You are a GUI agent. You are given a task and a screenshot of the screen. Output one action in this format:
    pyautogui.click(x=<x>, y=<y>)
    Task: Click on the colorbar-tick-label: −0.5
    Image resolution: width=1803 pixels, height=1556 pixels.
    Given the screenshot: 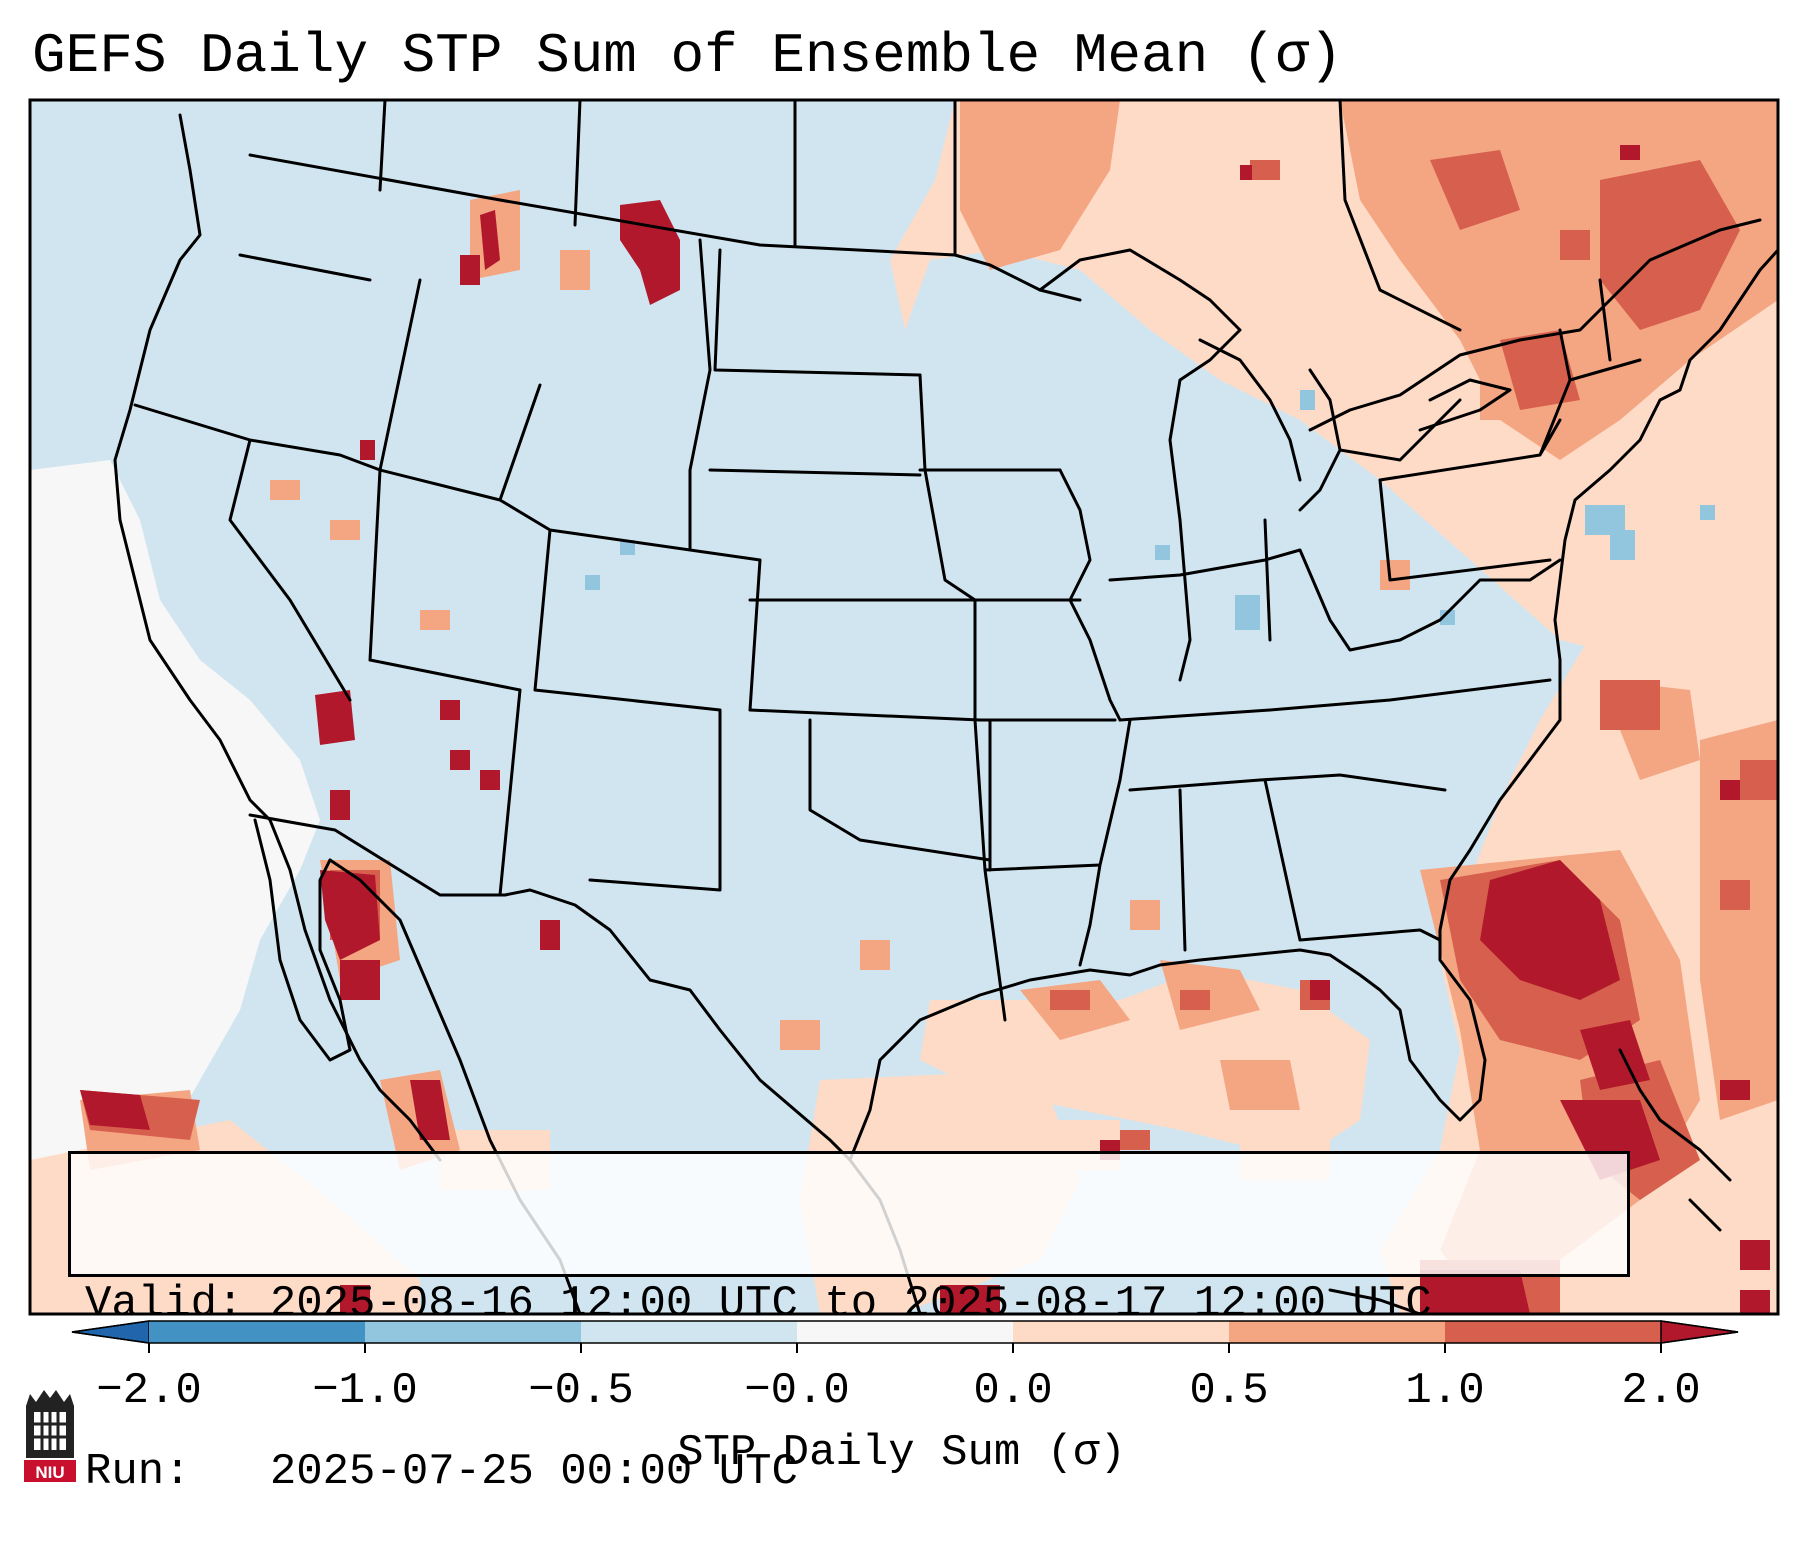 What is the action you would take?
    pyautogui.click(x=581, y=1391)
    